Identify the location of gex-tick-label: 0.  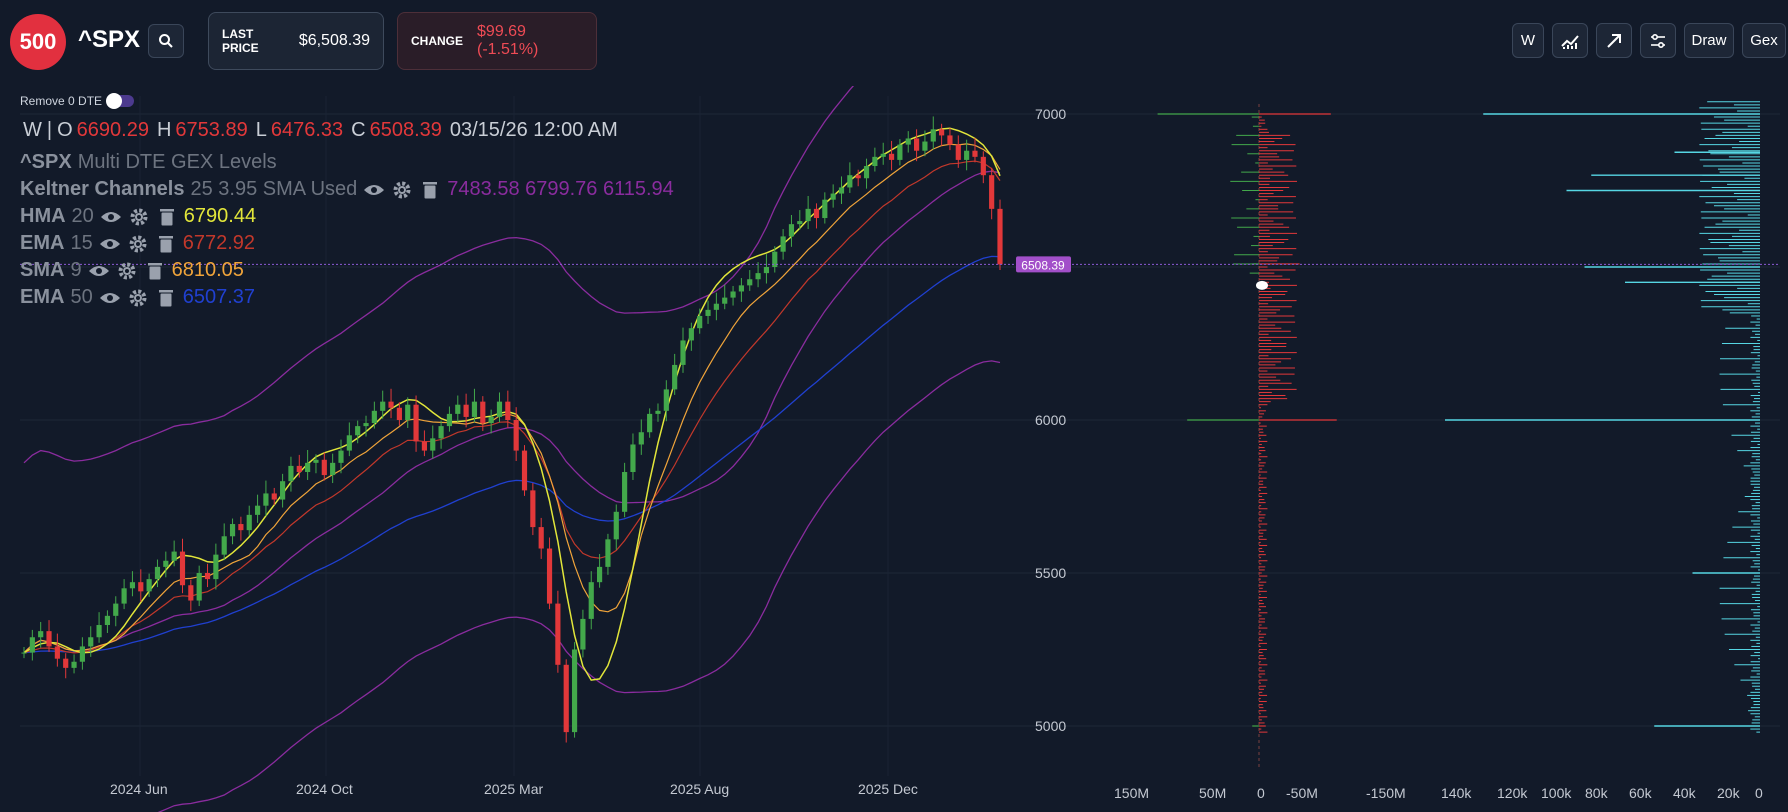
(1261, 793).